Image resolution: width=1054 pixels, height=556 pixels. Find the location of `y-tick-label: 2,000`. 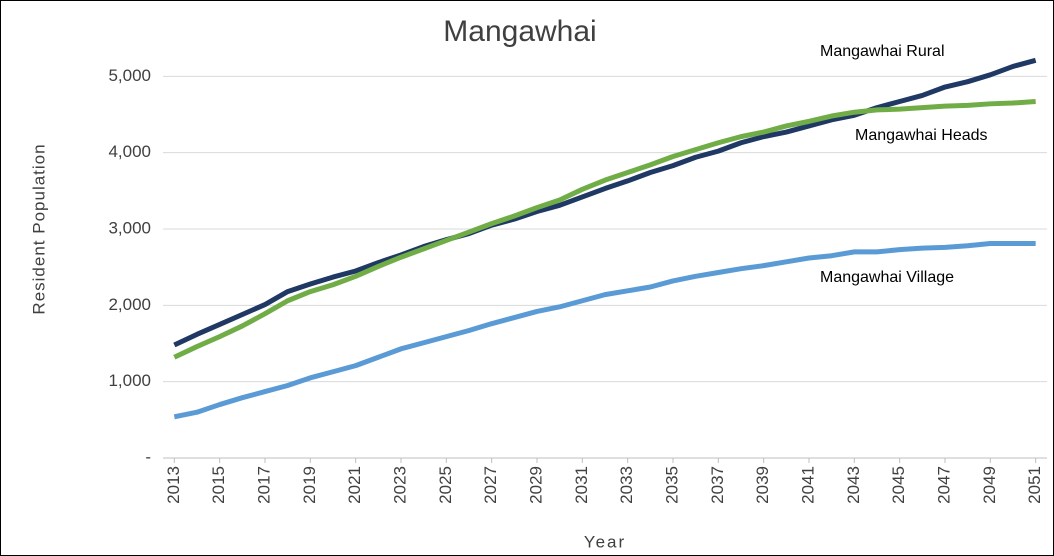

y-tick-label: 2,000 is located at coordinates (129, 304).